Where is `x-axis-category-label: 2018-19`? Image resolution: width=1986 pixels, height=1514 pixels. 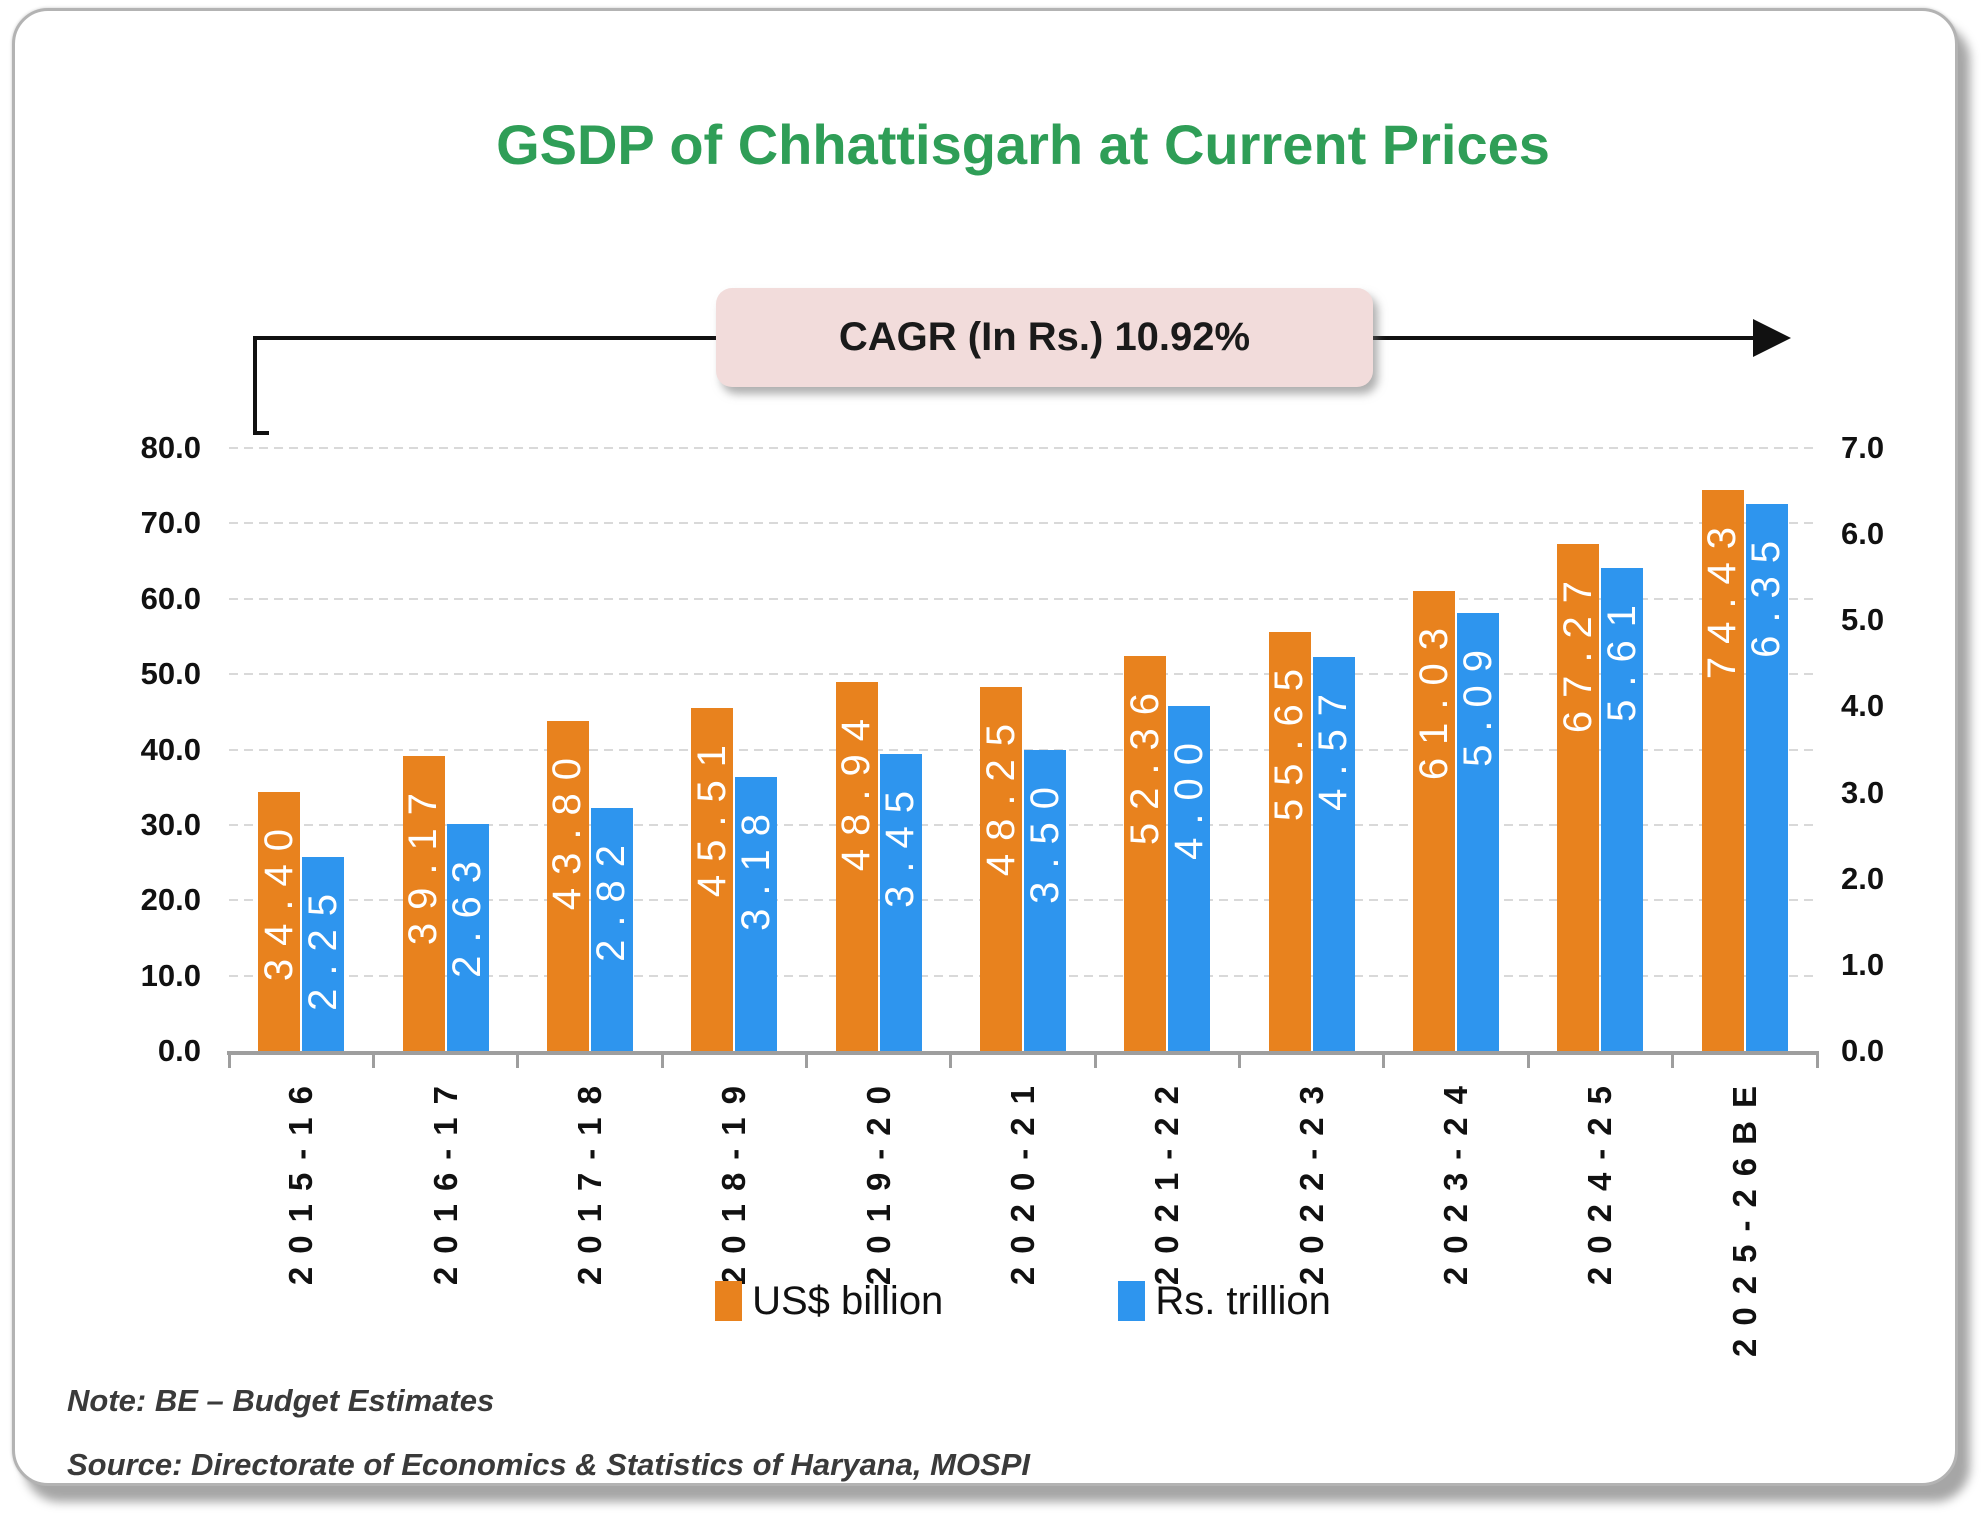
x-axis-category-label: 2018-19 is located at coordinates (734, 1179).